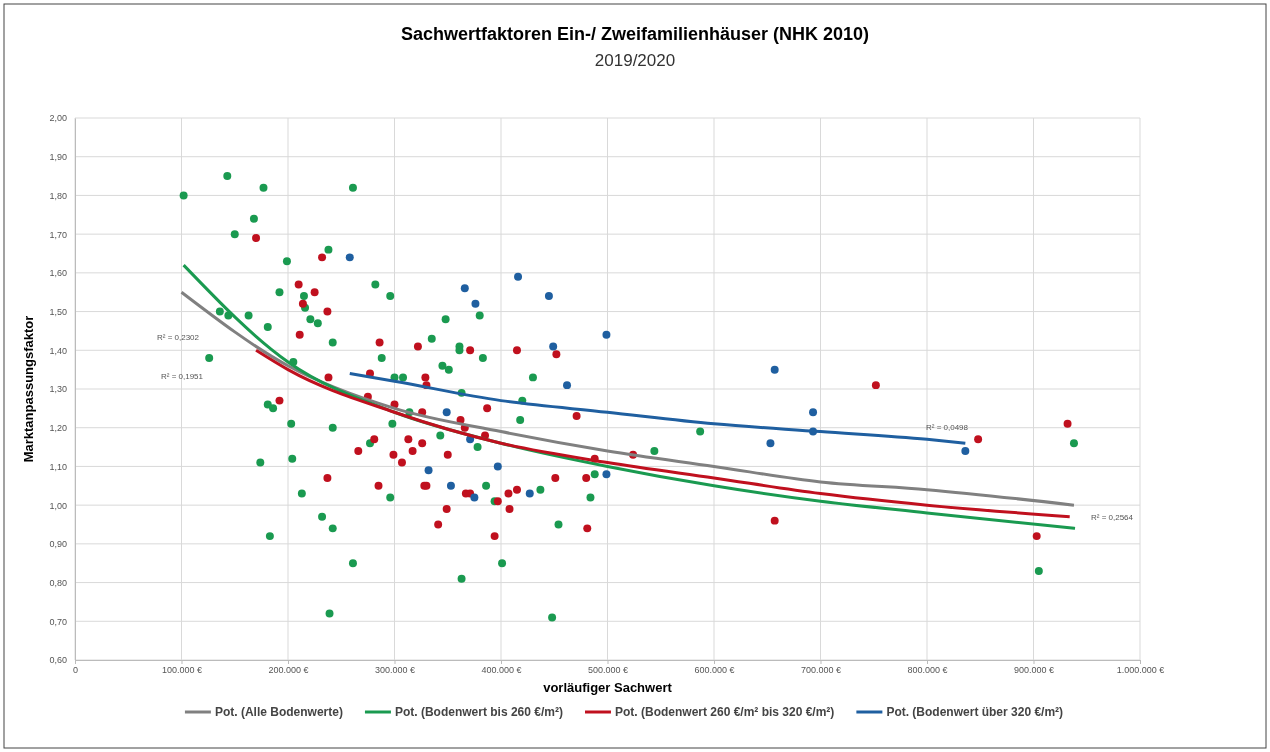 The image size is (1270, 752). I want to click on x-tick-label: 200.000 €, so click(288, 670).